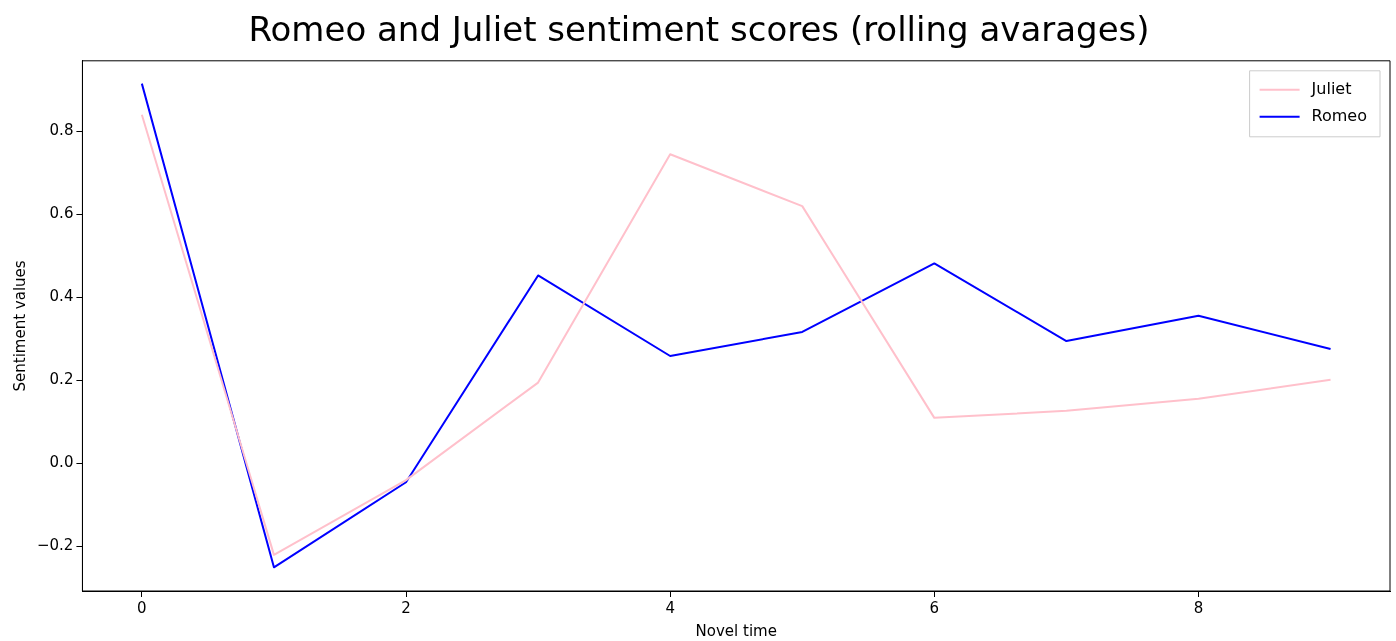  I want to click on y-tick-label: 0.2, so click(61, 379).